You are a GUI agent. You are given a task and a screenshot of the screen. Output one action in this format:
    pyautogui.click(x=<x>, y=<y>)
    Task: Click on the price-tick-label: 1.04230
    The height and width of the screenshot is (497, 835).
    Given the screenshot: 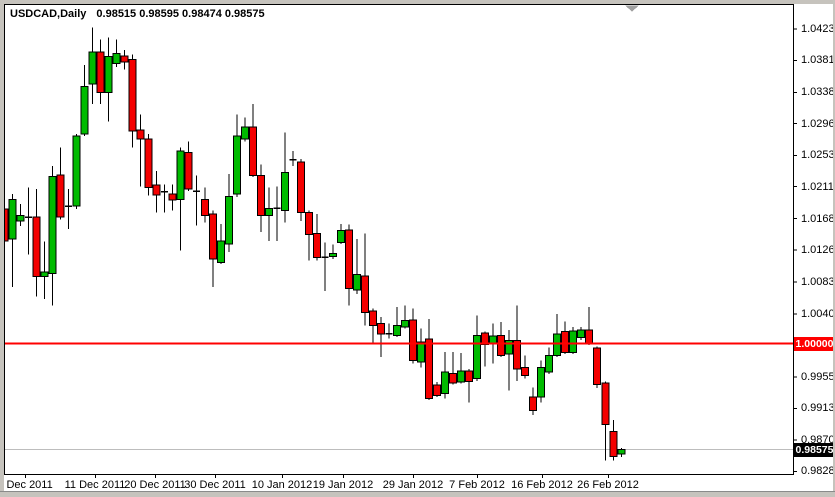 What is the action you would take?
    pyautogui.click(x=818, y=29)
    